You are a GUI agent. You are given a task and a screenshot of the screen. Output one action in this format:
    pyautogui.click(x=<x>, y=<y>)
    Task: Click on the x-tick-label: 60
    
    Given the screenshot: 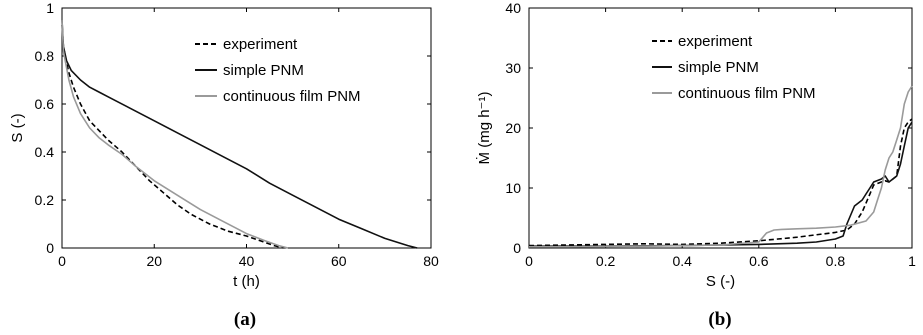 What is the action you would take?
    pyautogui.click(x=339, y=261)
    